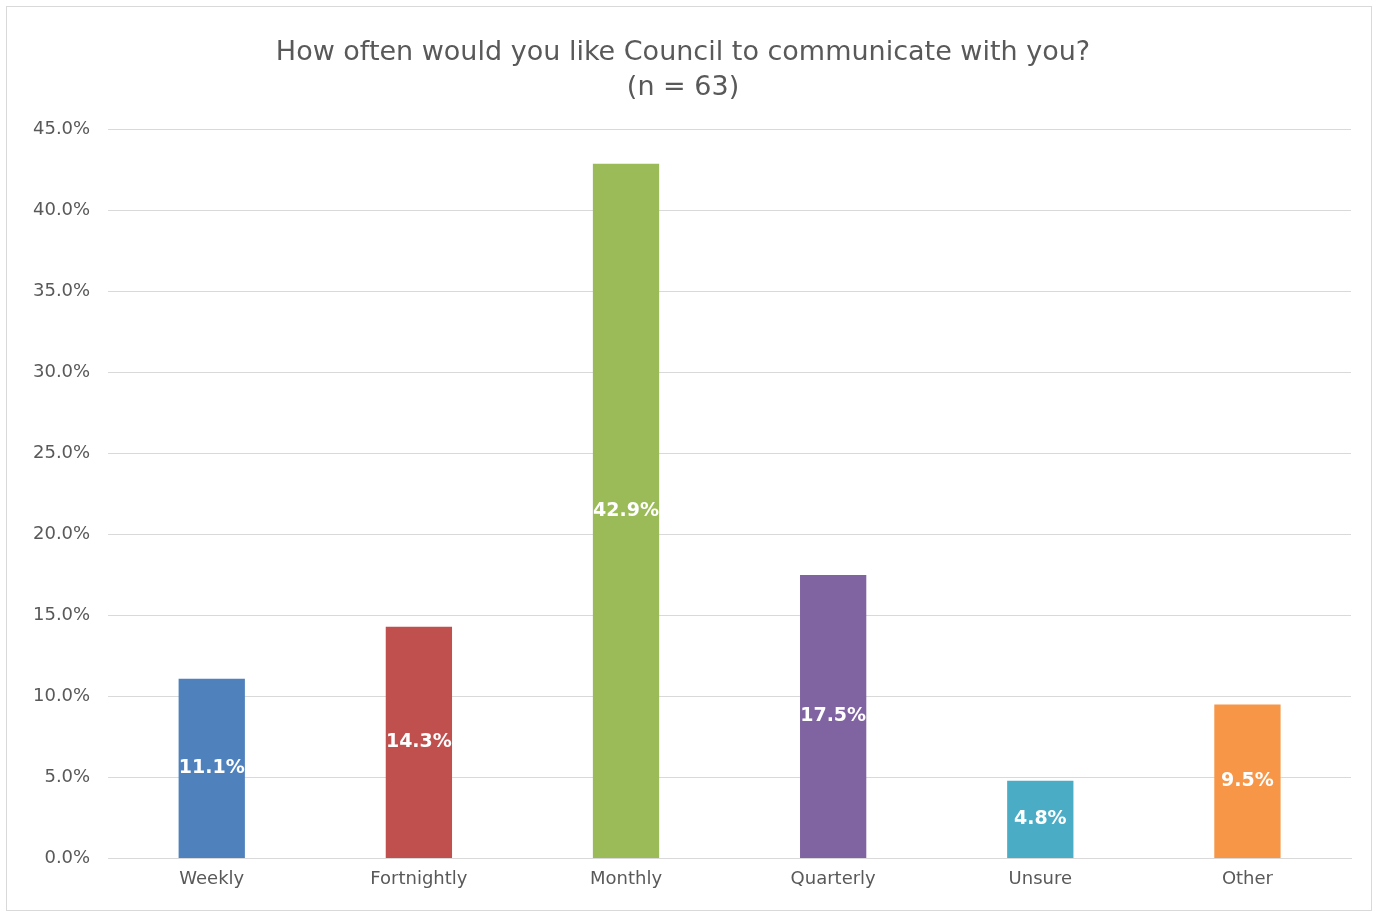 The width and height of the screenshot is (1379, 915). Describe the element at coordinates (61, 371) in the screenshot. I see `y-tick-label: 30.0%` at that location.